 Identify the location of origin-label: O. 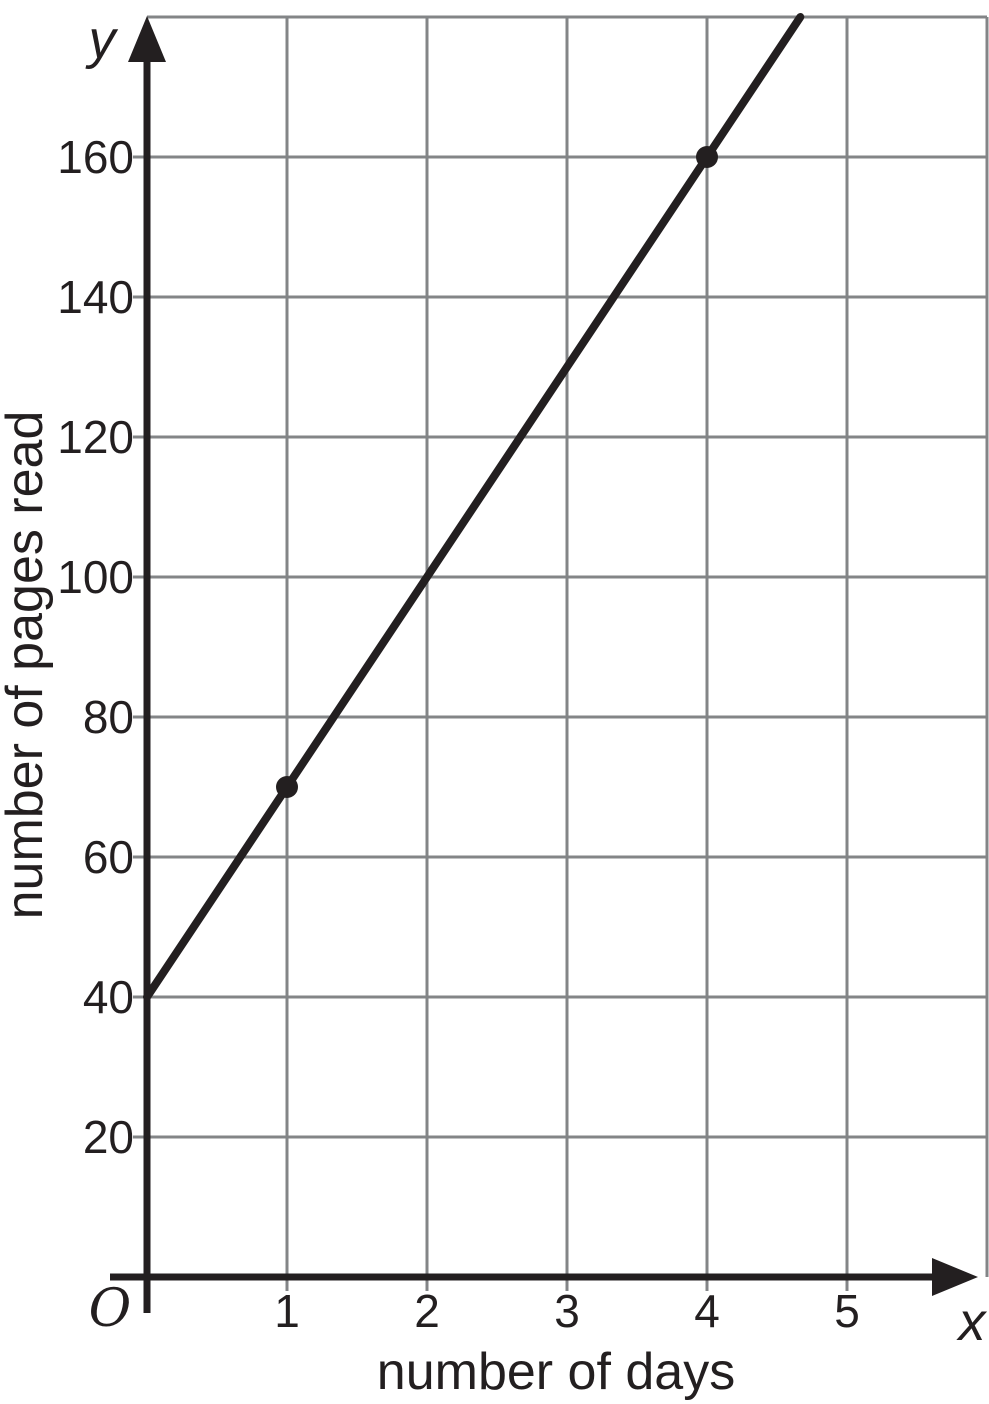
(110, 1309).